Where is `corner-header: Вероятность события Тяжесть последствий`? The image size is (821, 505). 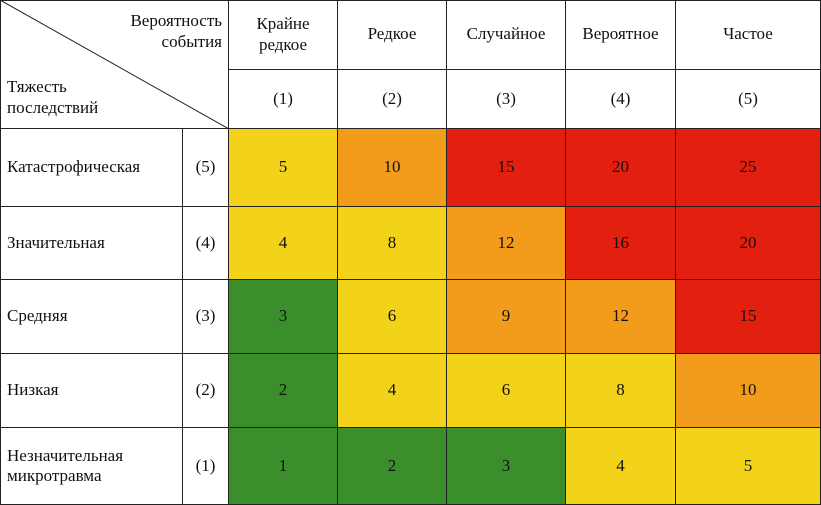 corner-header: Вероятность события Тяжесть последствий is located at coordinates (114, 64).